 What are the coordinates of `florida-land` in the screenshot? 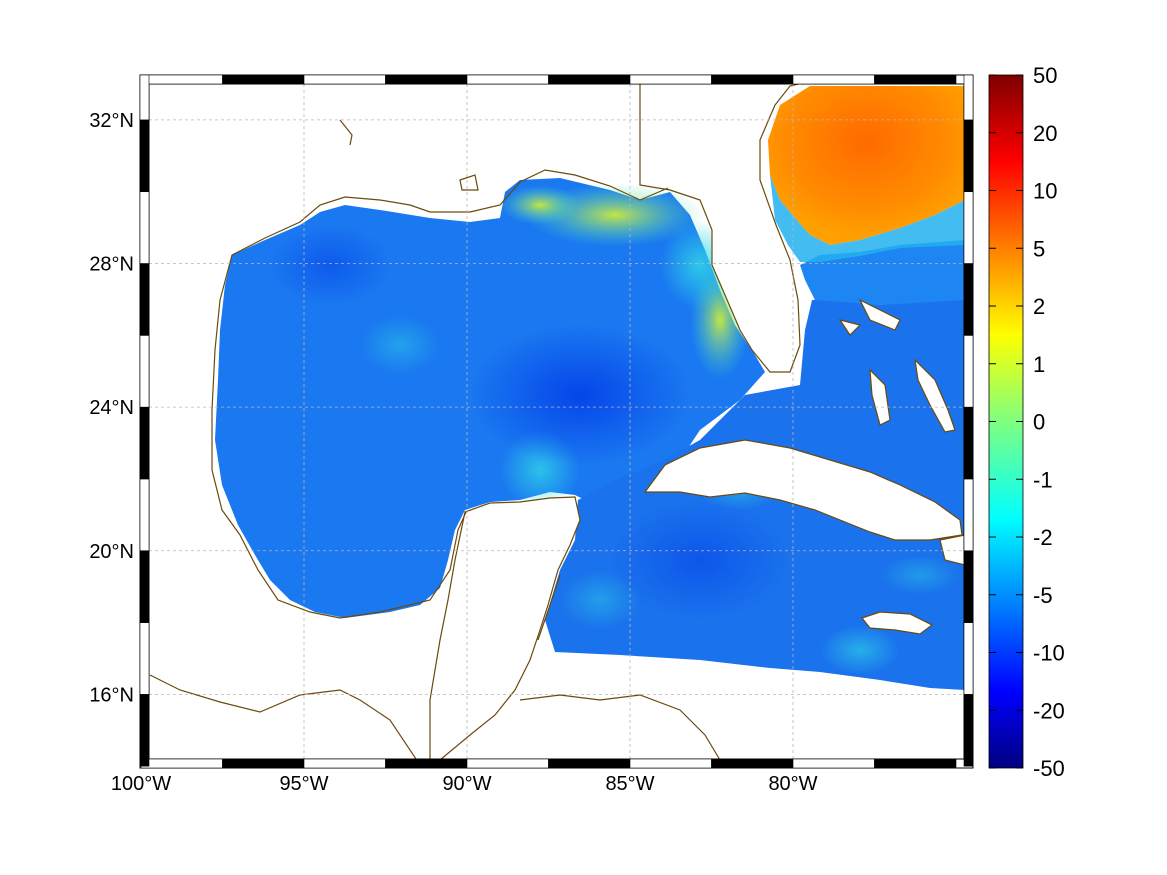 It's located at (722, 228).